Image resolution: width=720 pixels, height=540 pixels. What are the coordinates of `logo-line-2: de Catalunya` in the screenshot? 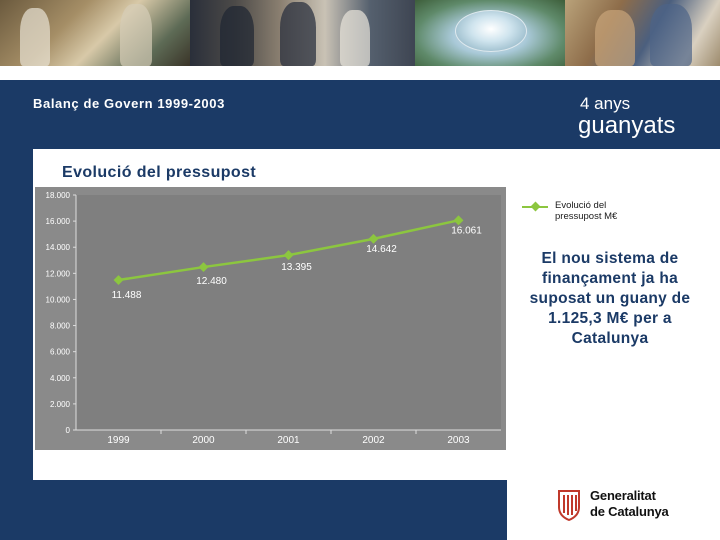 It's located at (629, 511).